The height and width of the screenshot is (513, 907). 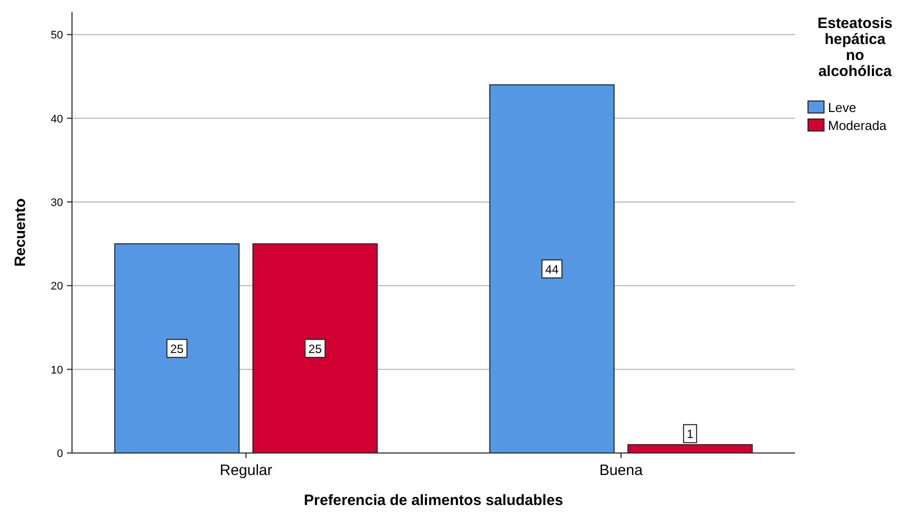 I want to click on x-axis-title: Preferencia de alimentos saludables, so click(x=434, y=500).